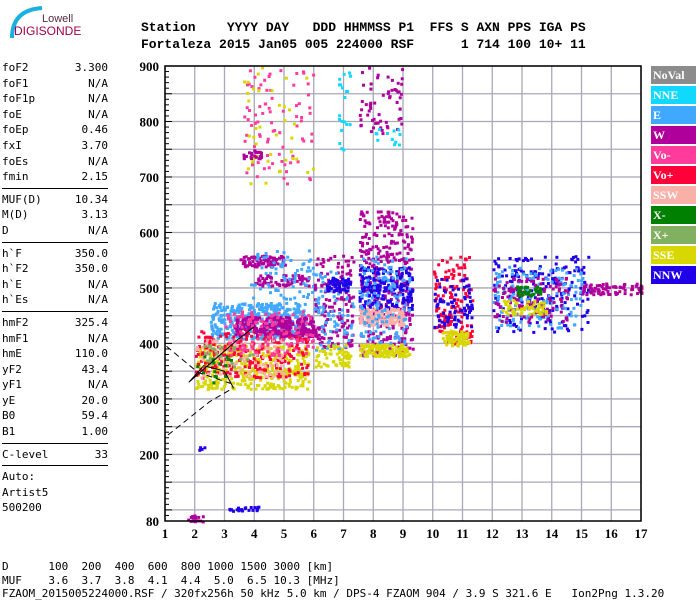 This screenshot has width=700, height=600. I want to click on y-tick-label: 300, so click(150, 399).